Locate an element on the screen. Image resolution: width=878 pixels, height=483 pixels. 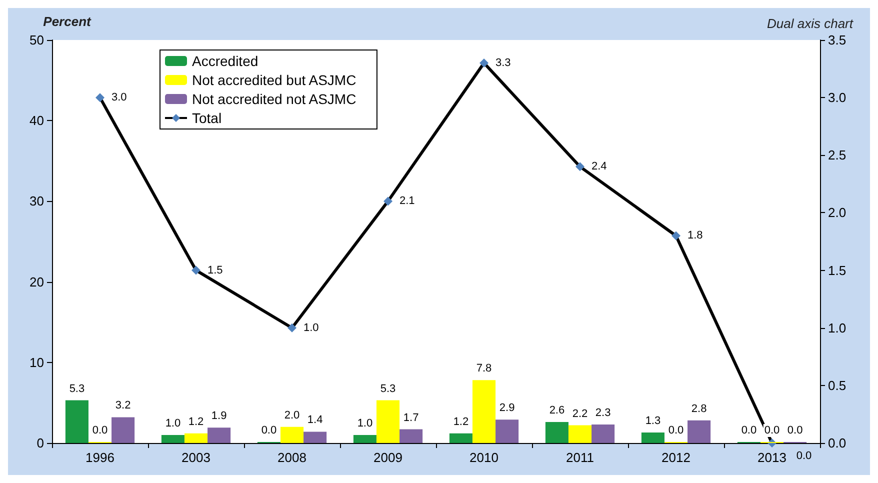
data-label: 1.9 is located at coordinates (219, 416).